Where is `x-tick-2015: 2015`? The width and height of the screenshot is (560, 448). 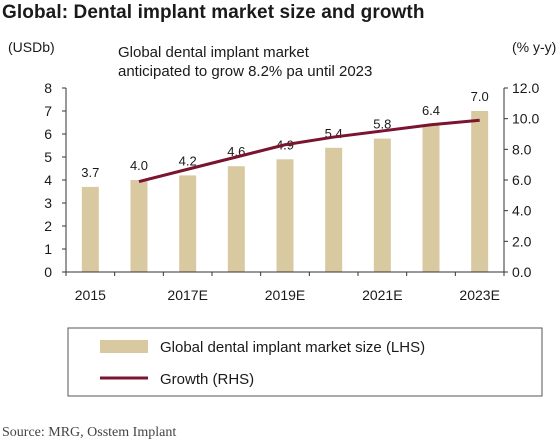 x-tick-2015: 2015 is located at coordinates (90, 295).